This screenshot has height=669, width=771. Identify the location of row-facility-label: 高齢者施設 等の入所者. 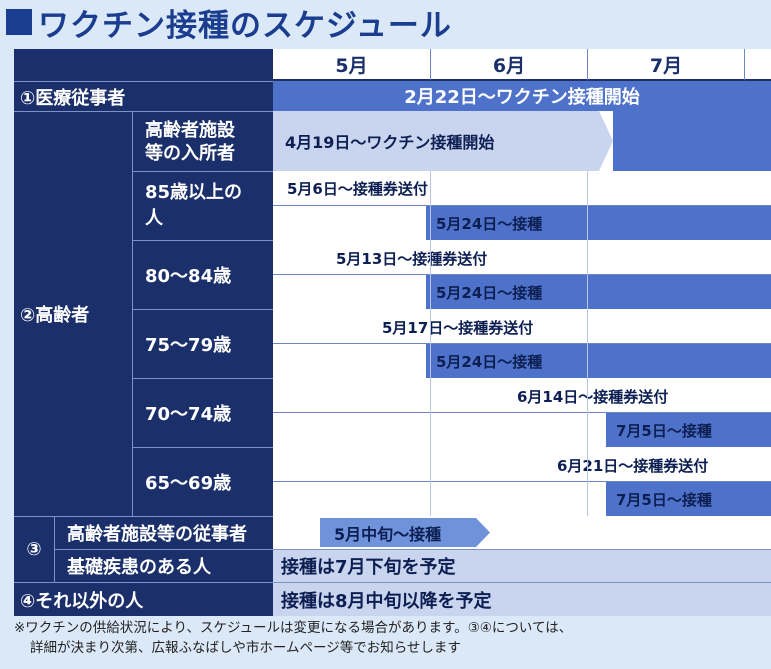
(202, 141).